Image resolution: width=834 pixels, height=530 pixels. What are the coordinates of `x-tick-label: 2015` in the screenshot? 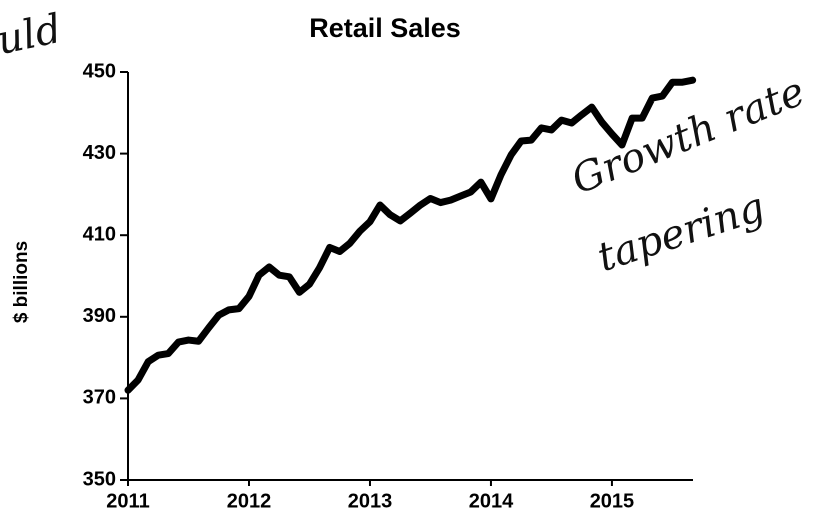 It's located at (612, 501).